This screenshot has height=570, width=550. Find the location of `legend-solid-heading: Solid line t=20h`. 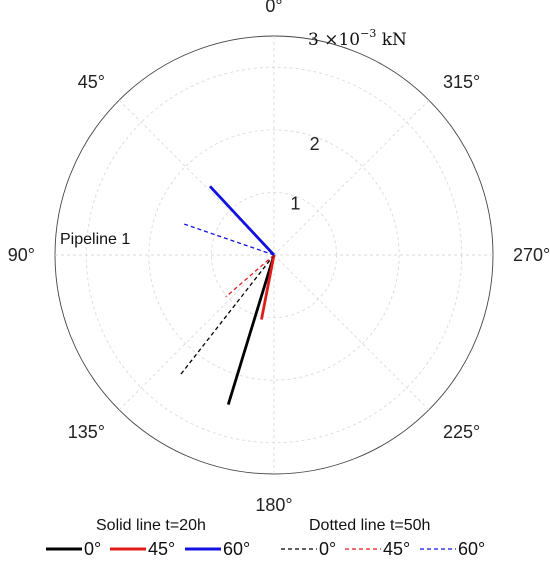

legend-solid-heading: Solid line t=20h is located at coordinates (151, 525).